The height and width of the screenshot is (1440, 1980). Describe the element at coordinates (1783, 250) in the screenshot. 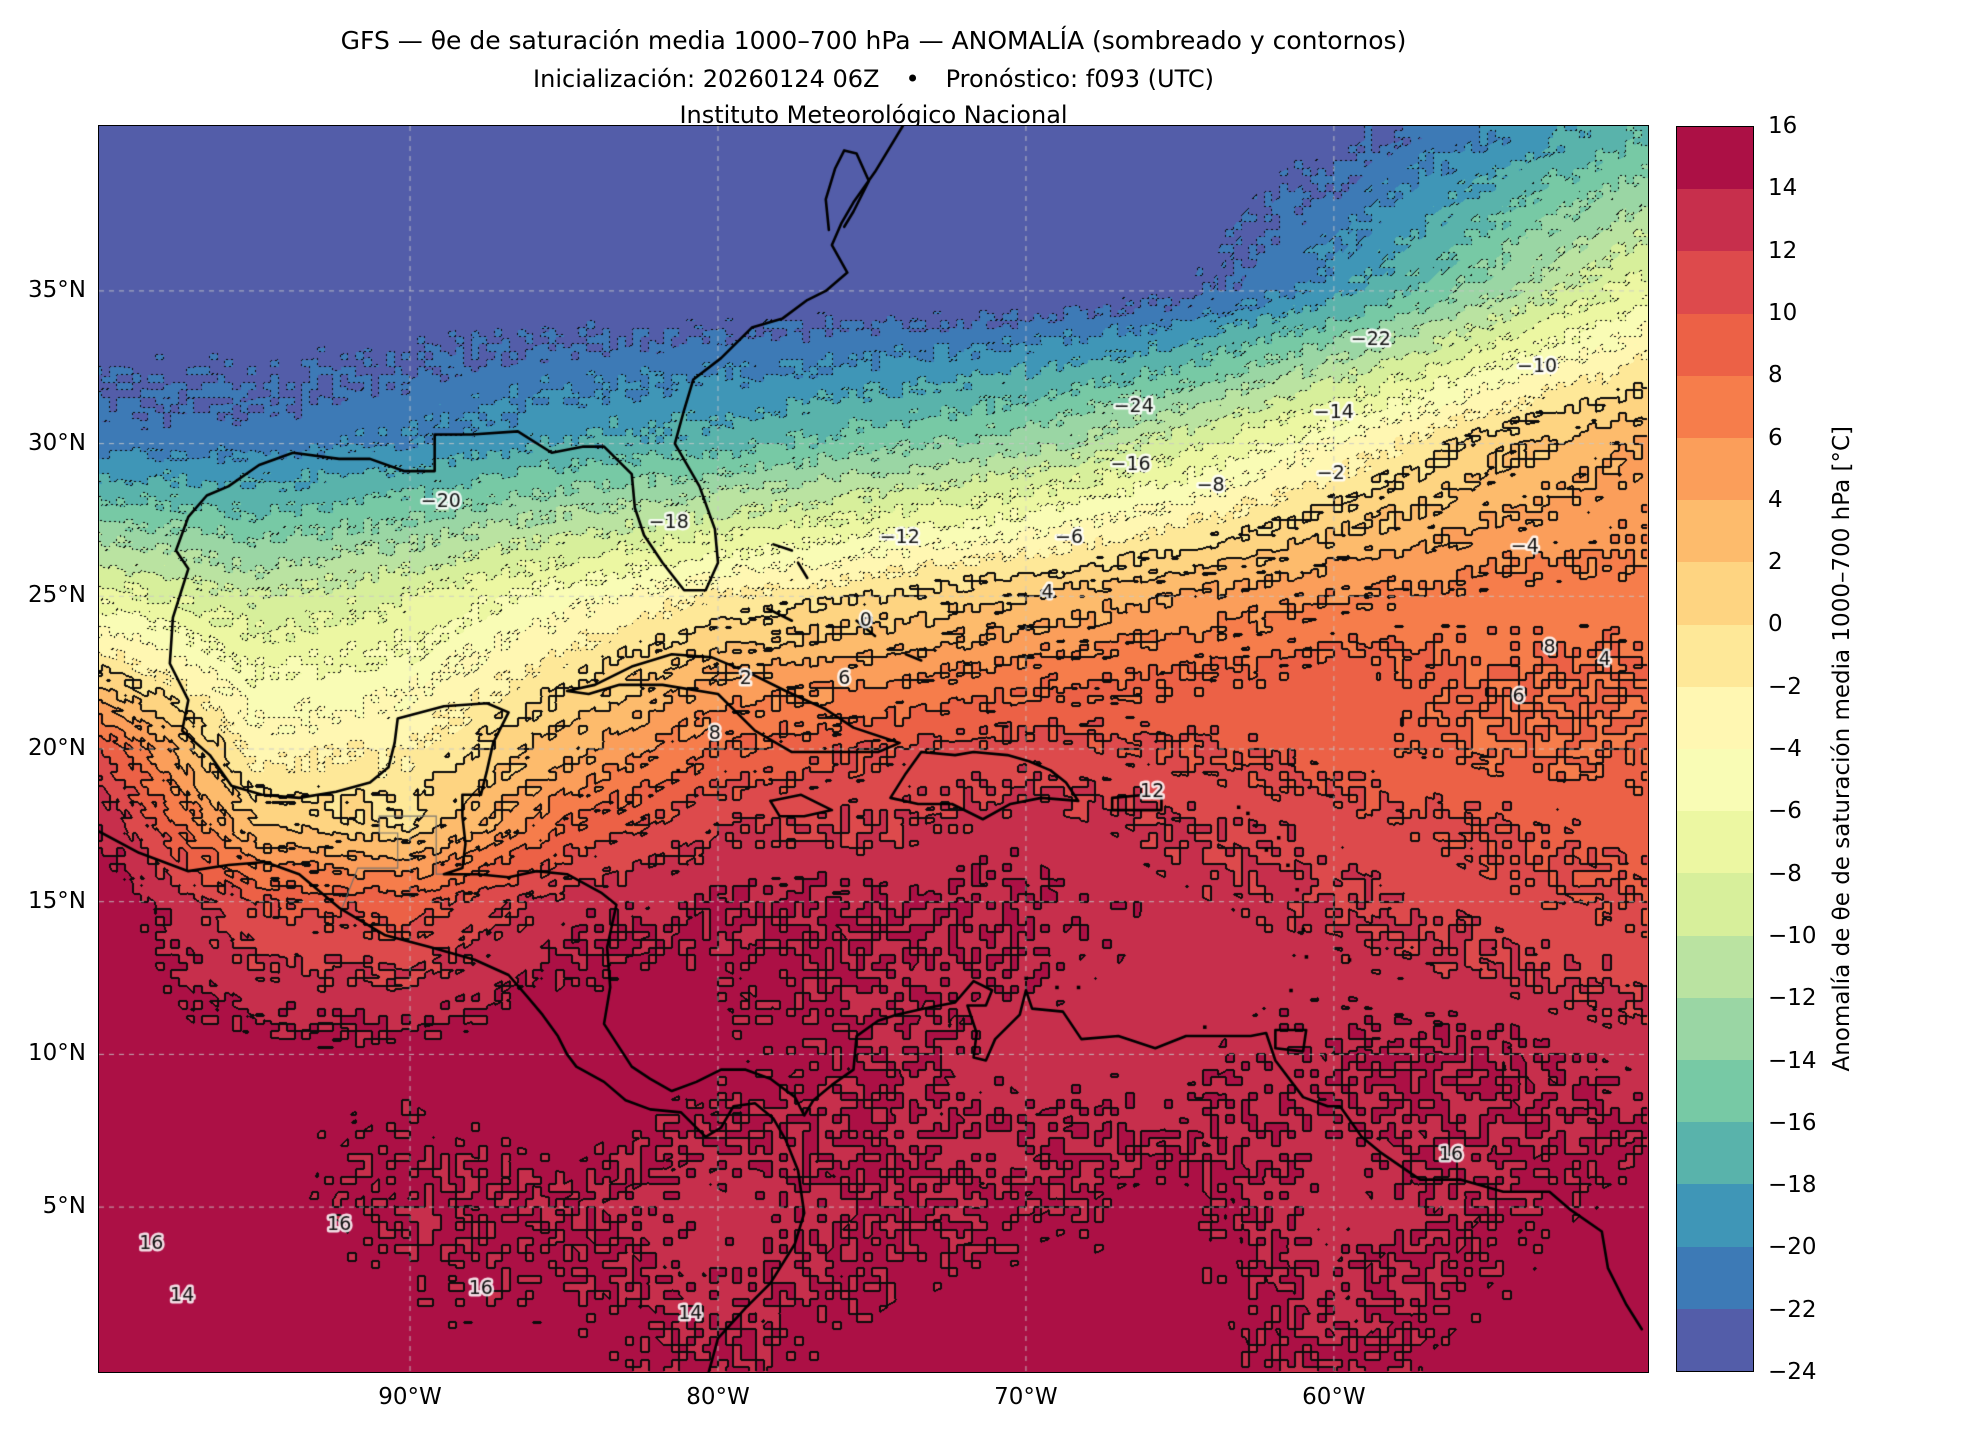

I see `colorbar-tick-label: 12` at that location.